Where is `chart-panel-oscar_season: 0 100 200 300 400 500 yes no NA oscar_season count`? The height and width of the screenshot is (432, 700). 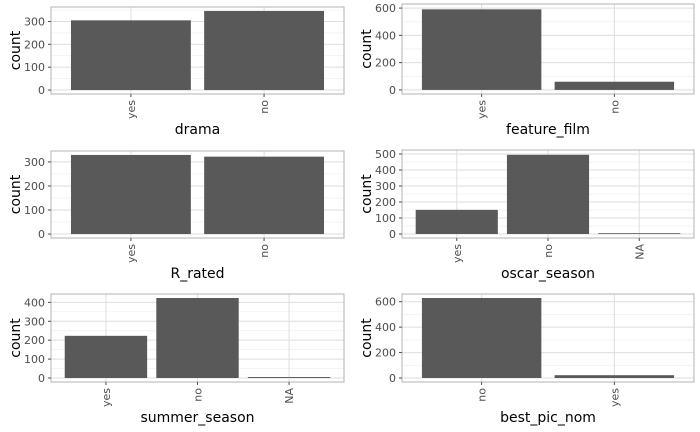 chart-panel-oscar_season: 0 100 200 300 400 500 yes no NA oscar_season count is located at coordinates (527, 215).